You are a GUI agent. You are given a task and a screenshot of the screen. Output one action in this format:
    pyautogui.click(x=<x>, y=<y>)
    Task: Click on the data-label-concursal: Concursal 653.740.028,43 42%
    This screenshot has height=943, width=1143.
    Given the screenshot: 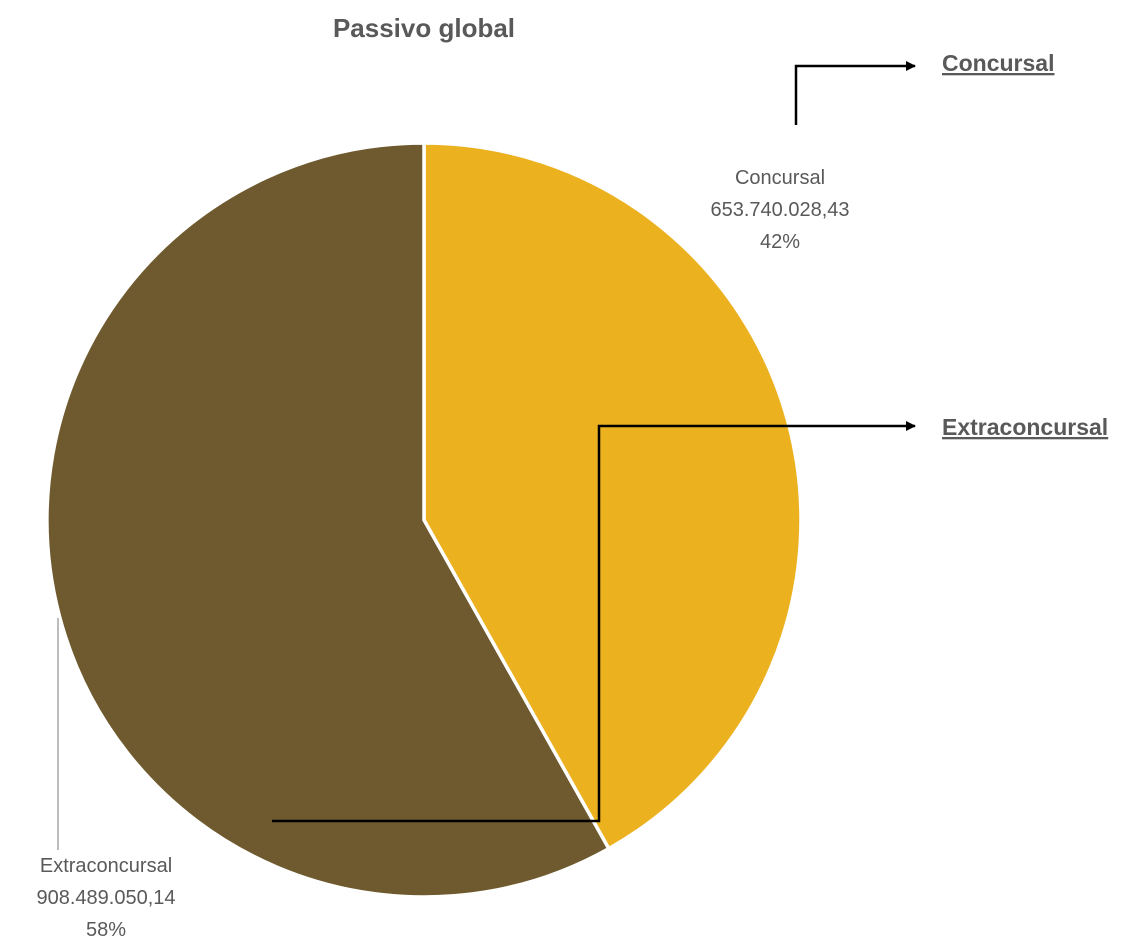 What is the action you would take?
    pyautogui.click(x=779, y=210)
    